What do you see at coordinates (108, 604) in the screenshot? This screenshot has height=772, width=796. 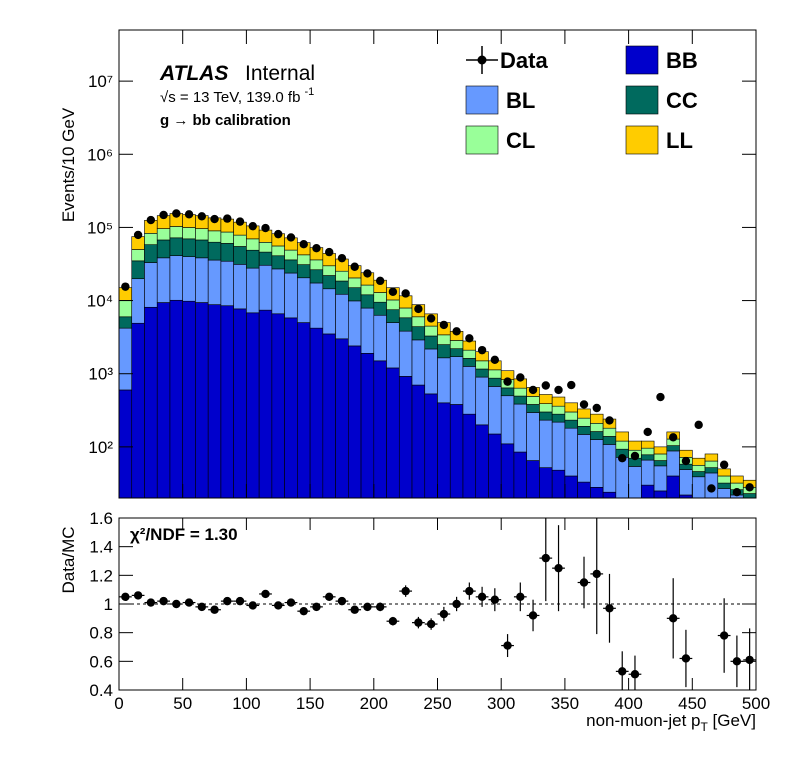 I see `ratio-y-tick-label: 1` at bounding box center [108, 604].